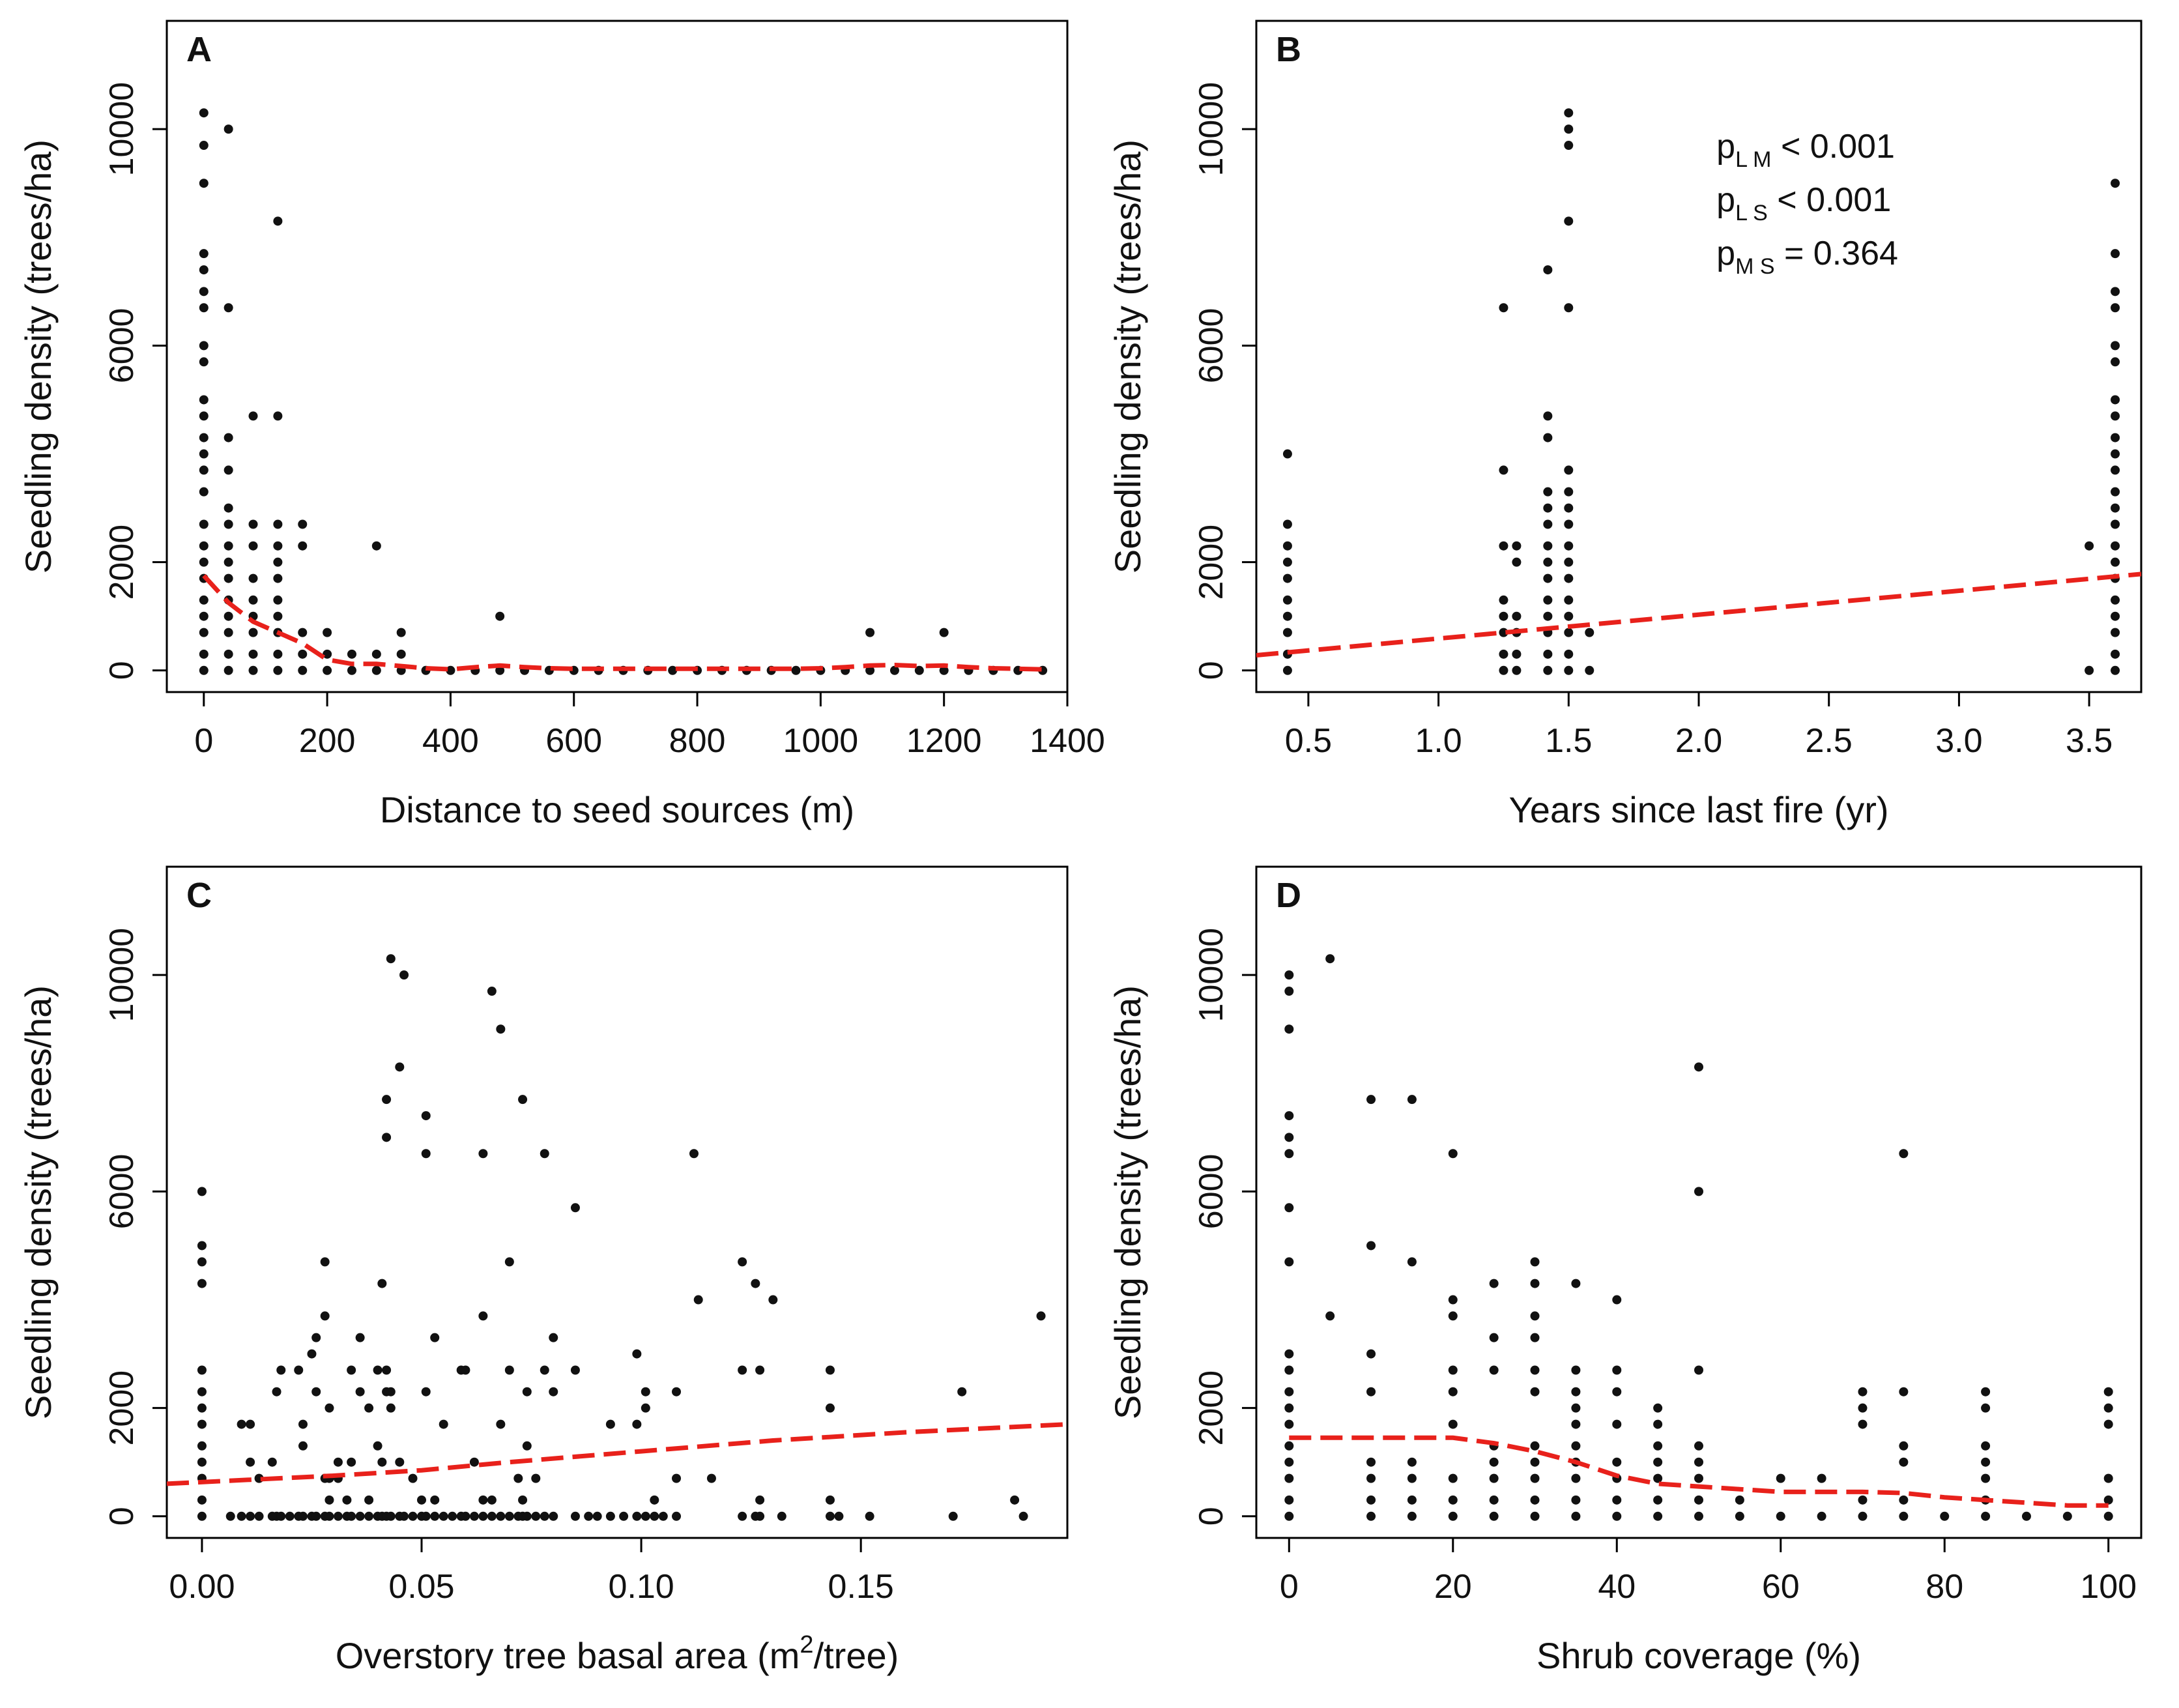 Image resolution: width=2179 pixels, height=1708 pixels. What do you see at coordinates (1067, 741) in the screenshot?
I see `x-tick-label: 1400` at bounding box center [1067, 741].